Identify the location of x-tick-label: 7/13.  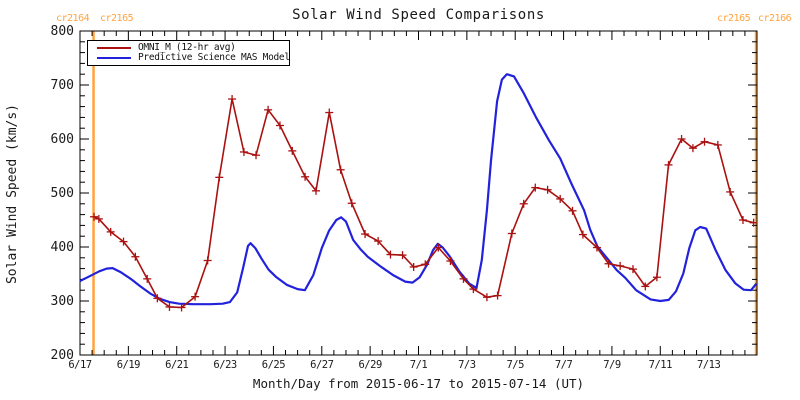
(708, 365).